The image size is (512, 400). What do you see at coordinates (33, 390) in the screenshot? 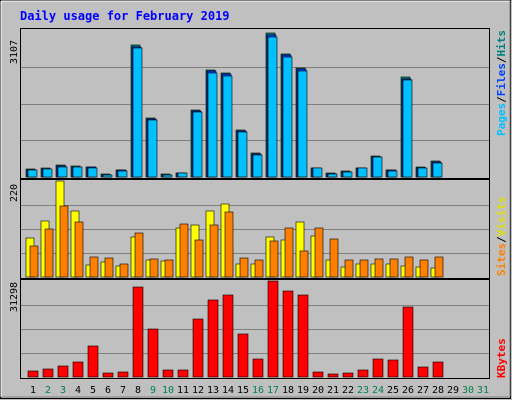
I see `xtick-day-1: 1` at bounding box center [33, 390].